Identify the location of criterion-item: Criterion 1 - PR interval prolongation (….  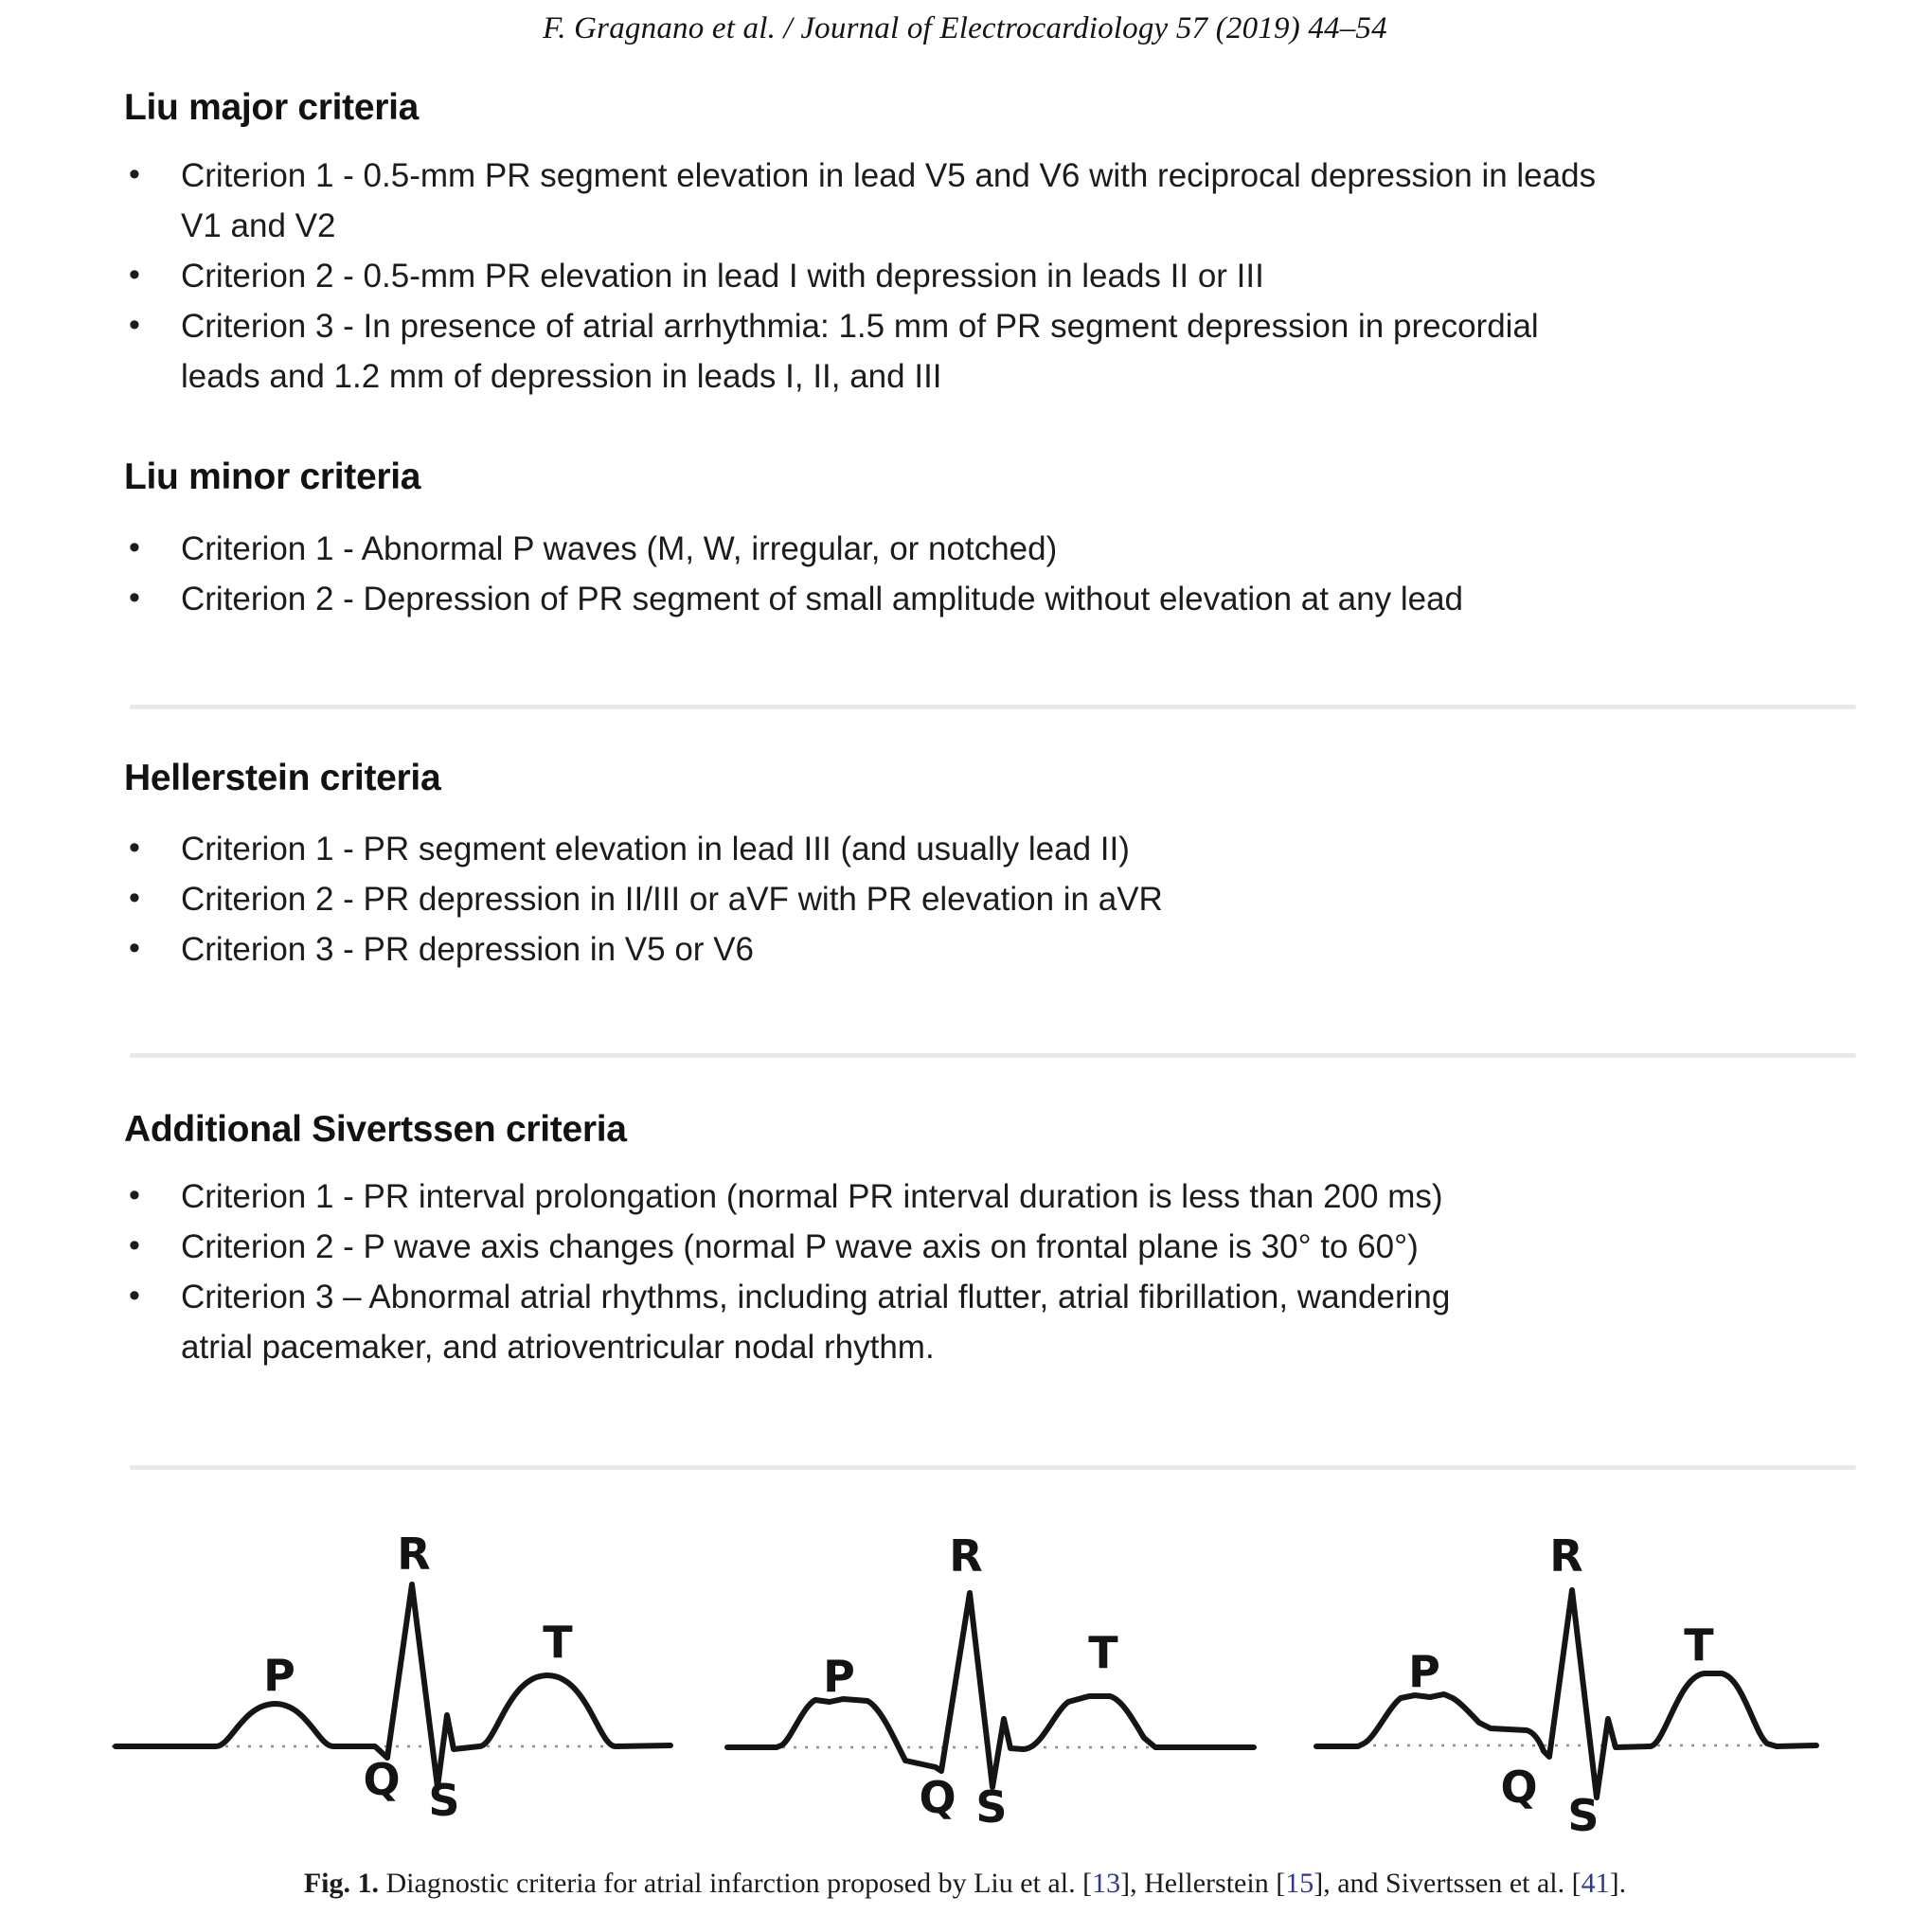
(990, 1196).